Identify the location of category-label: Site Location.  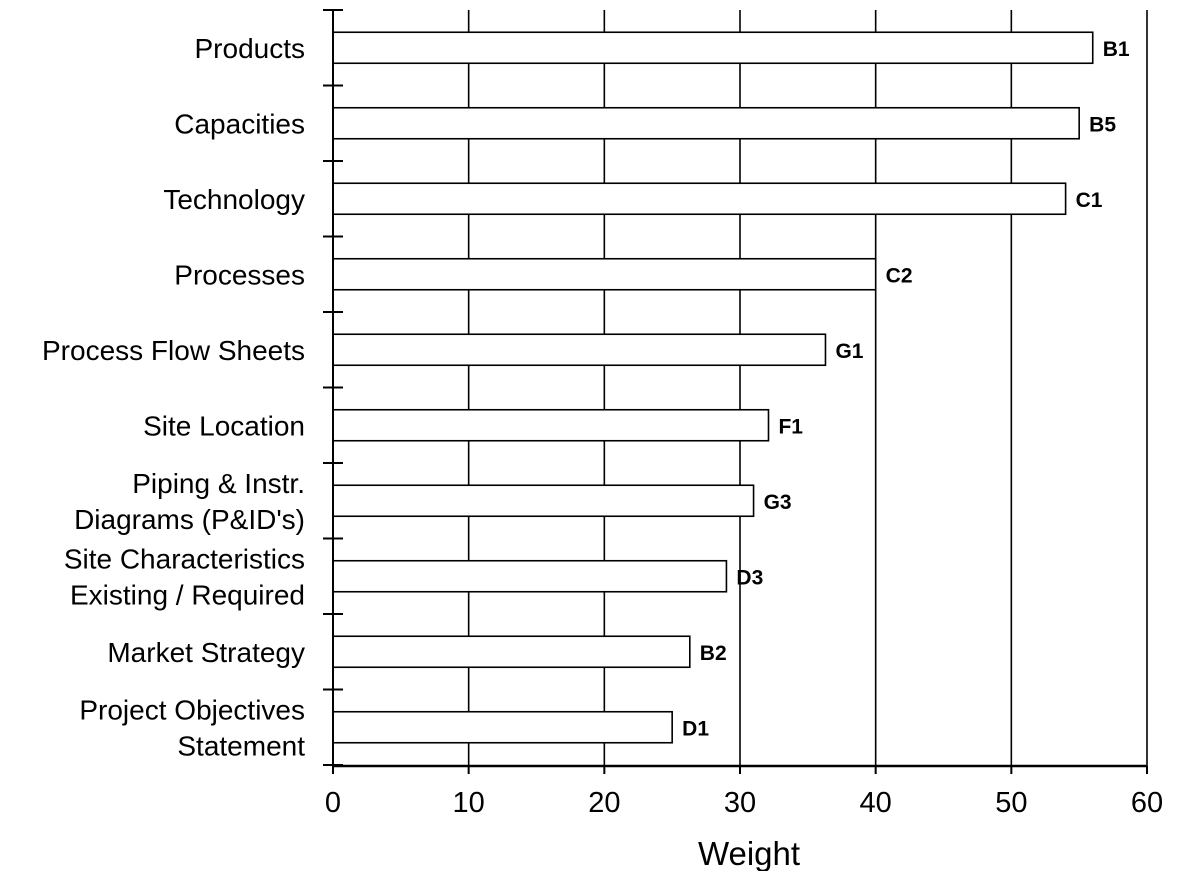
(224, 425).